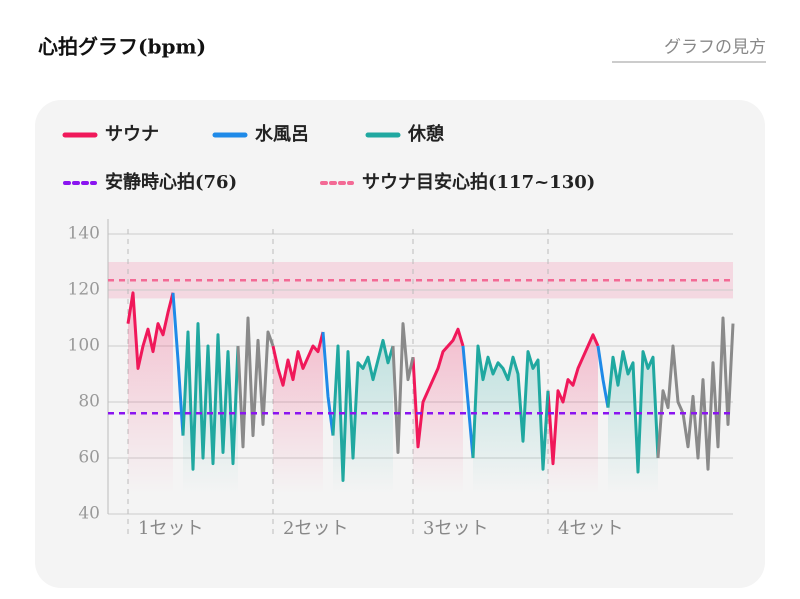 Image resolution: width=800 pixels, height=599 pixels. I want to click on set-label: 3セット, so click(455, 528).